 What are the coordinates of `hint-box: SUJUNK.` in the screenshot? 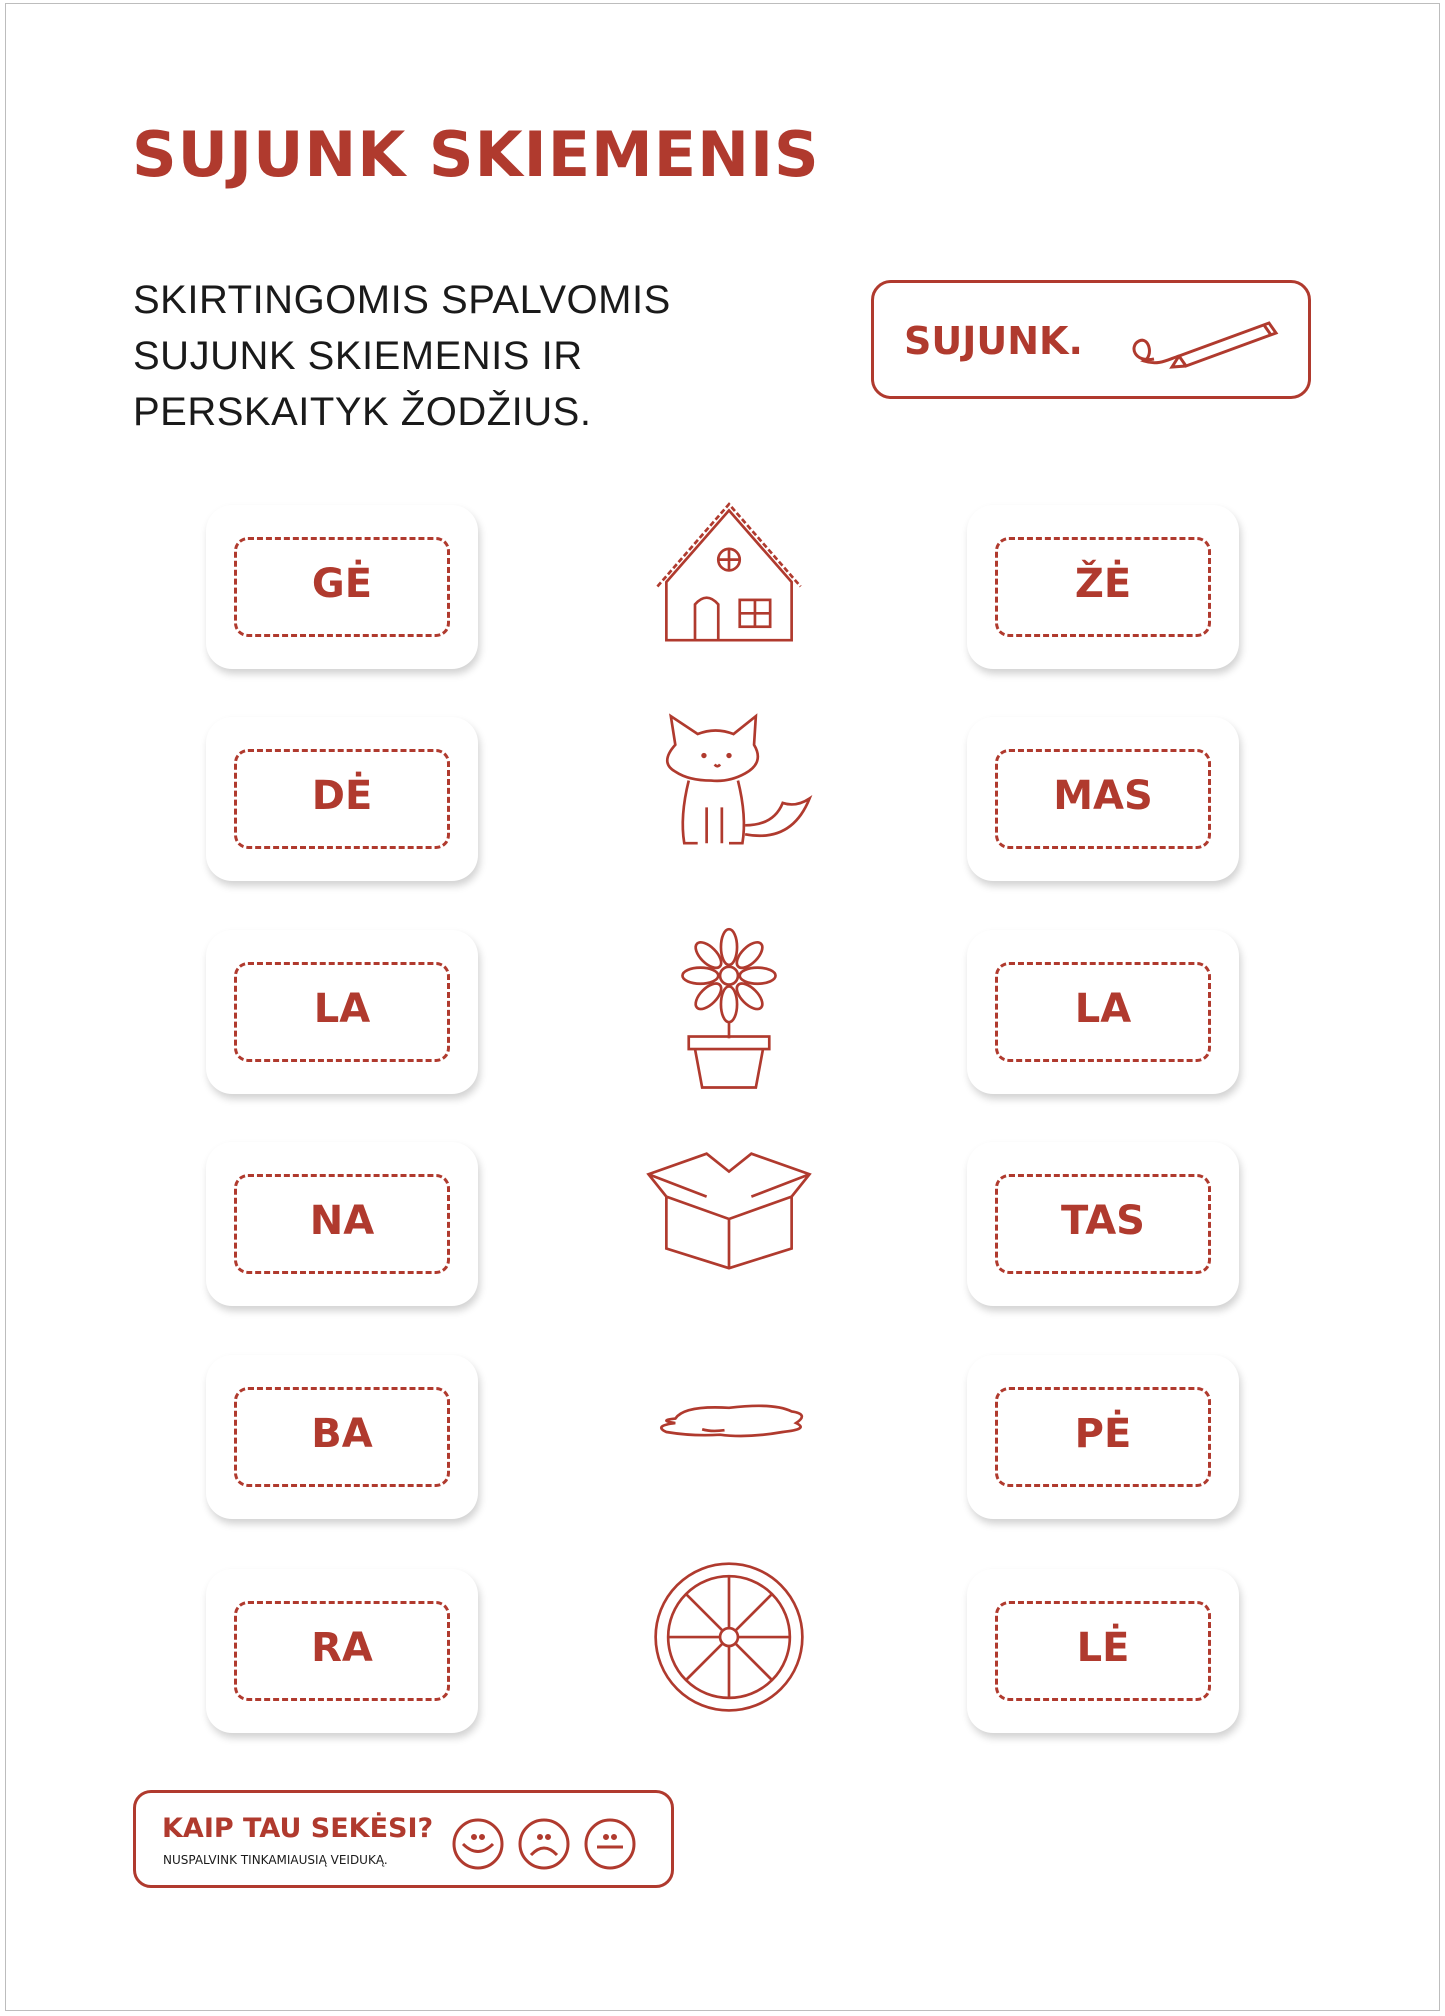 It's located at (1091, 339).